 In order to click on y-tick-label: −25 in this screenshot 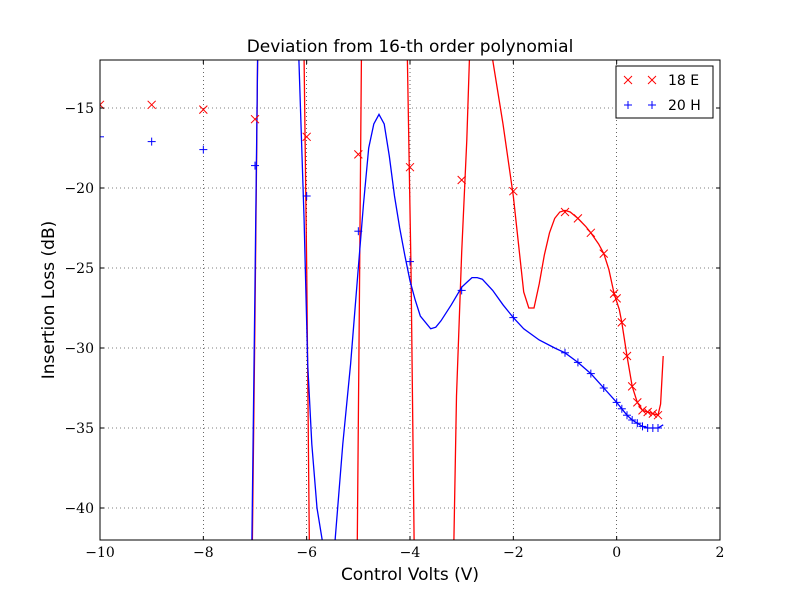, I will do `click(79, 269)`.